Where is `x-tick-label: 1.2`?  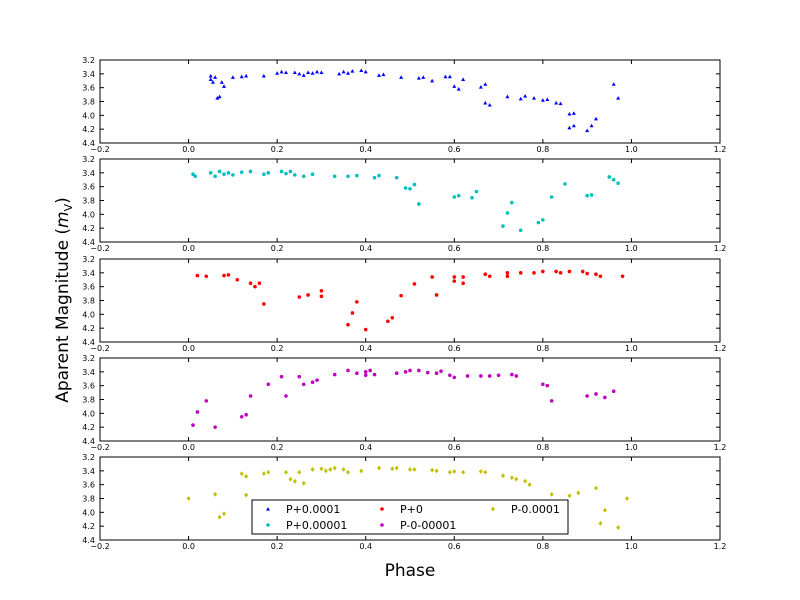 x-tick-label: 1.2 is located at coordinates (720, 248).